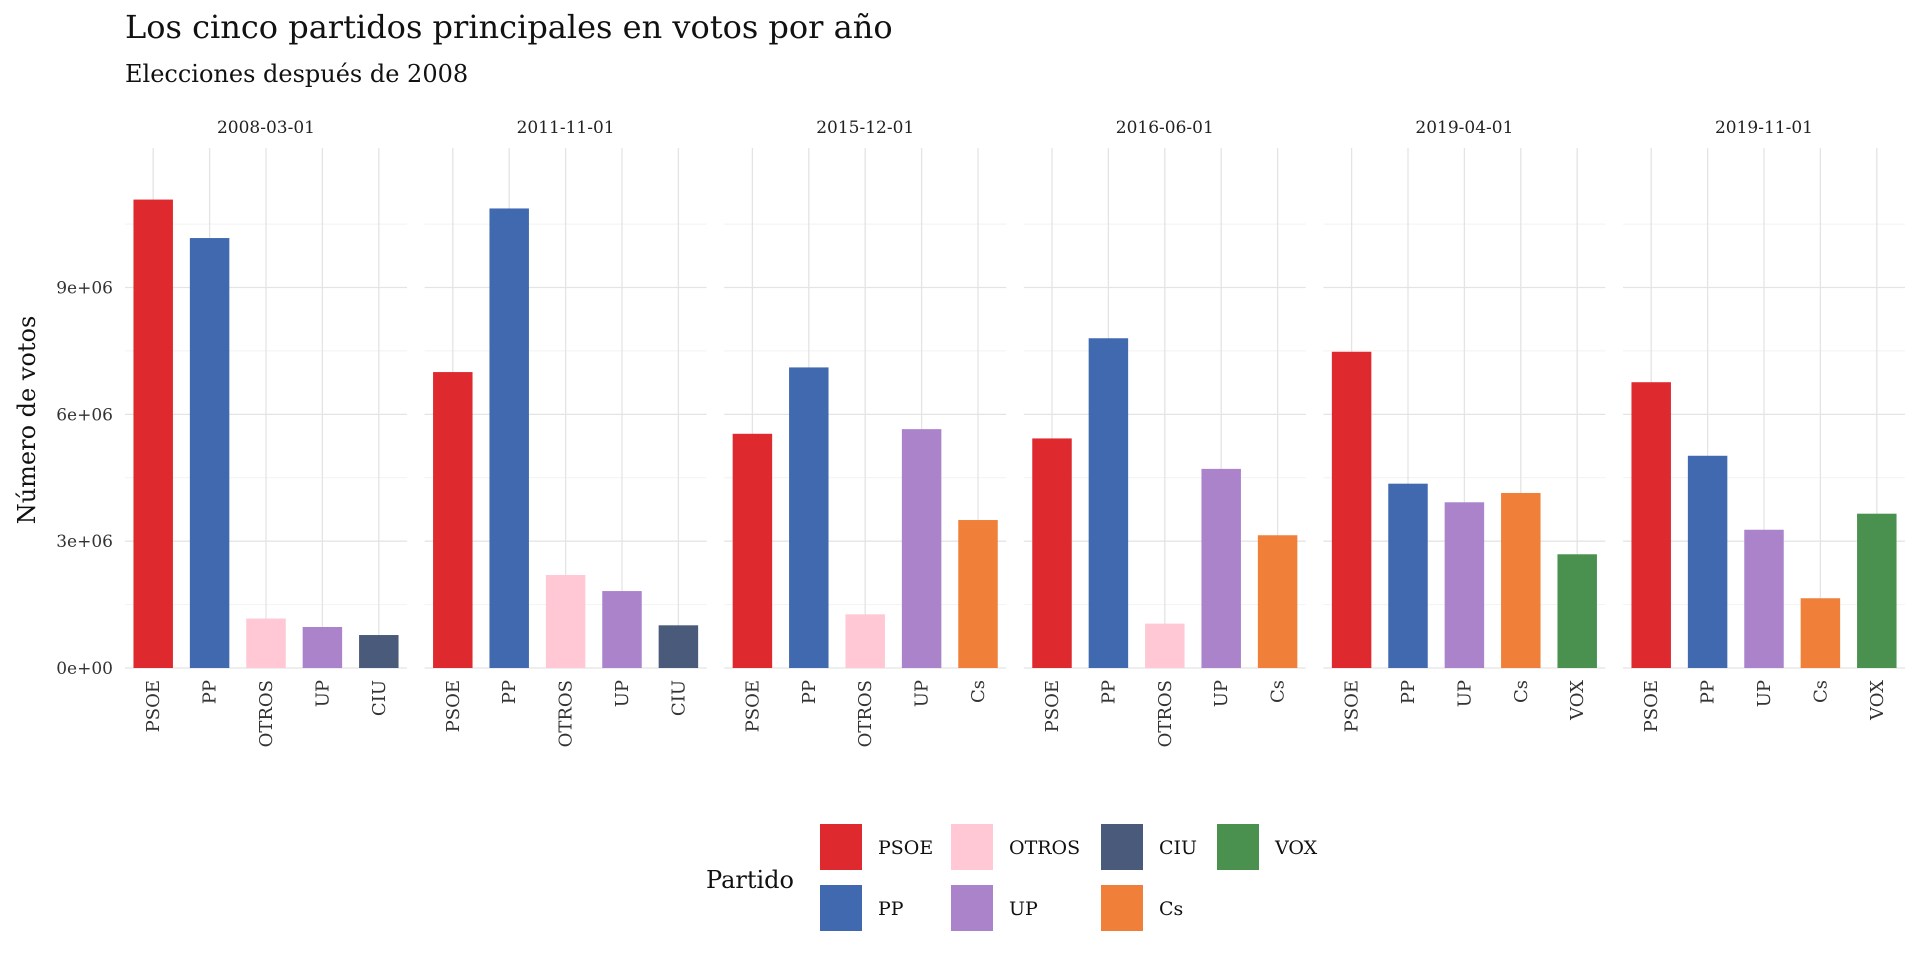 The image size is (1920, 960). I want to click on facet-label: 2011-11-01, so click(566, 128).